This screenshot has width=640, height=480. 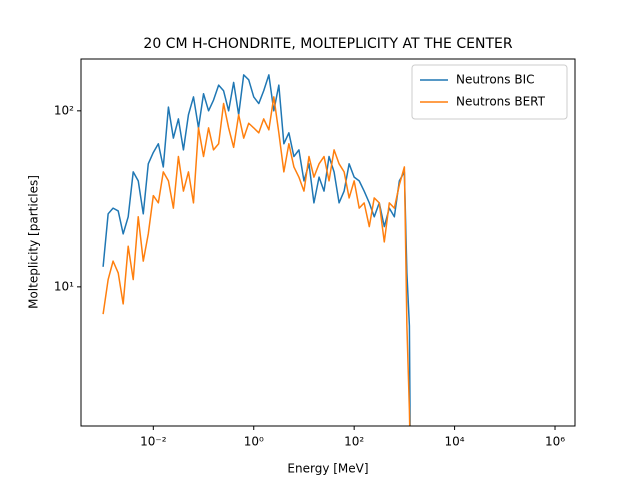 What do you see at coordinates (495, 80) in the screenshot?
I see `legend-label: Neutrons BIC` at bounding box center [495, 80].